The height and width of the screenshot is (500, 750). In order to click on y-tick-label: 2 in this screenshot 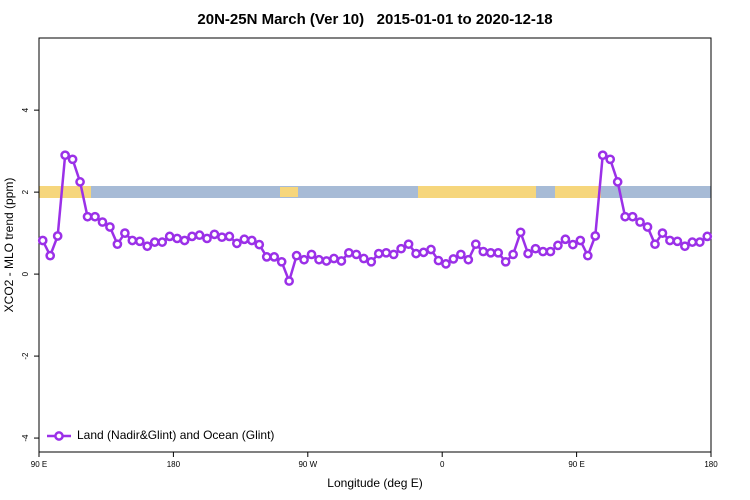, I will do `click(25, 191)`.